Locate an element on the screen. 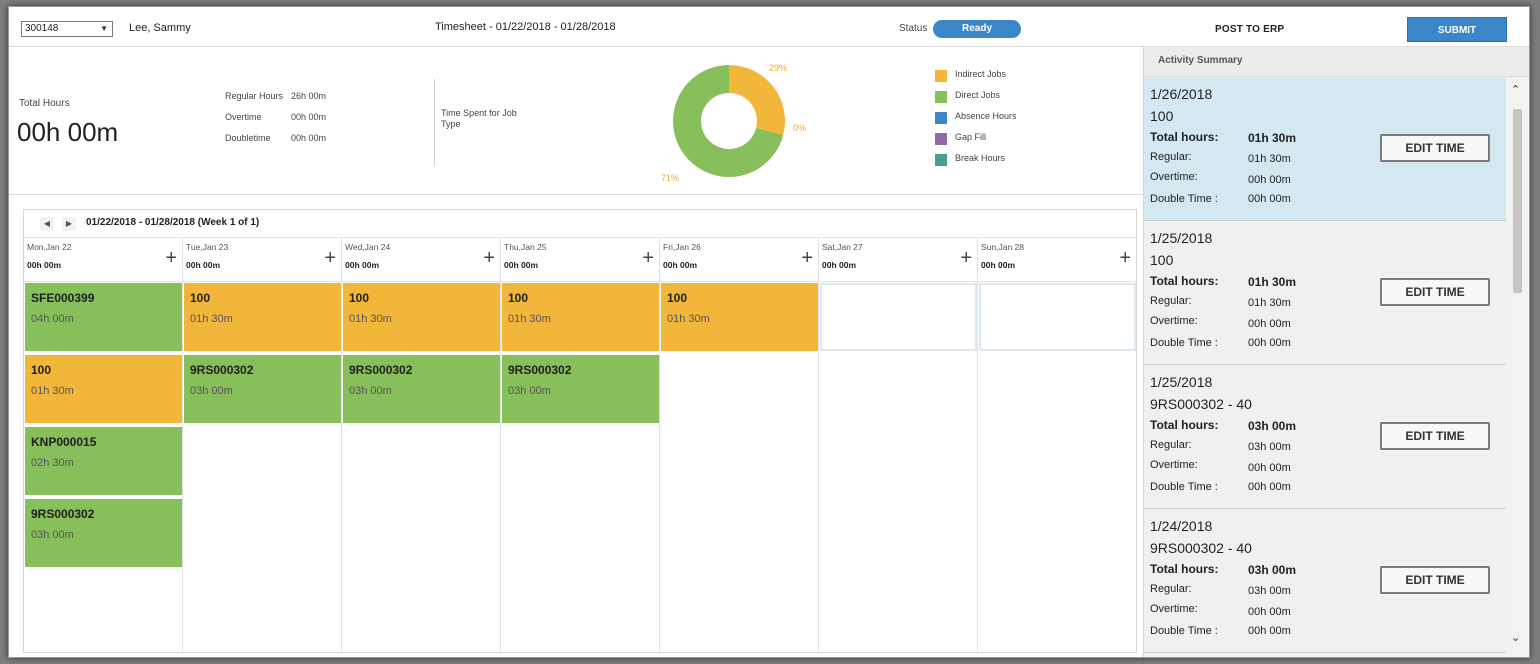  doubletime-label: Doubletime is located at coordinates (248, 138).